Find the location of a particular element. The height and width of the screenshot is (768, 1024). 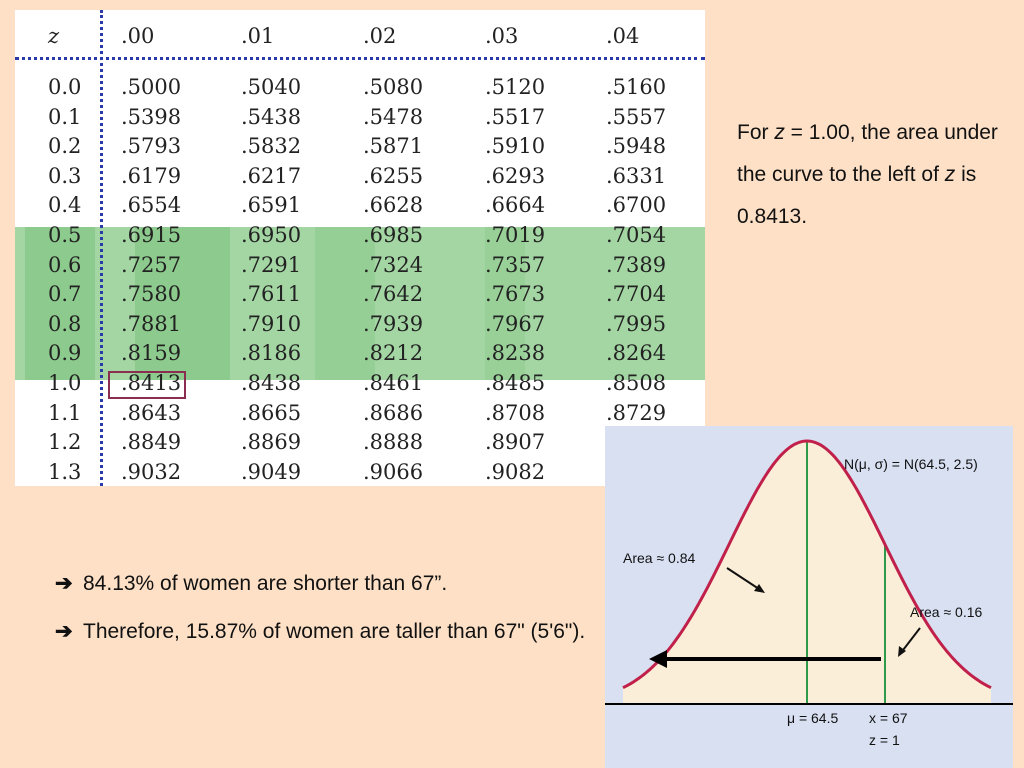

probability-cell: .8869 is located at coordinates (271, 442).